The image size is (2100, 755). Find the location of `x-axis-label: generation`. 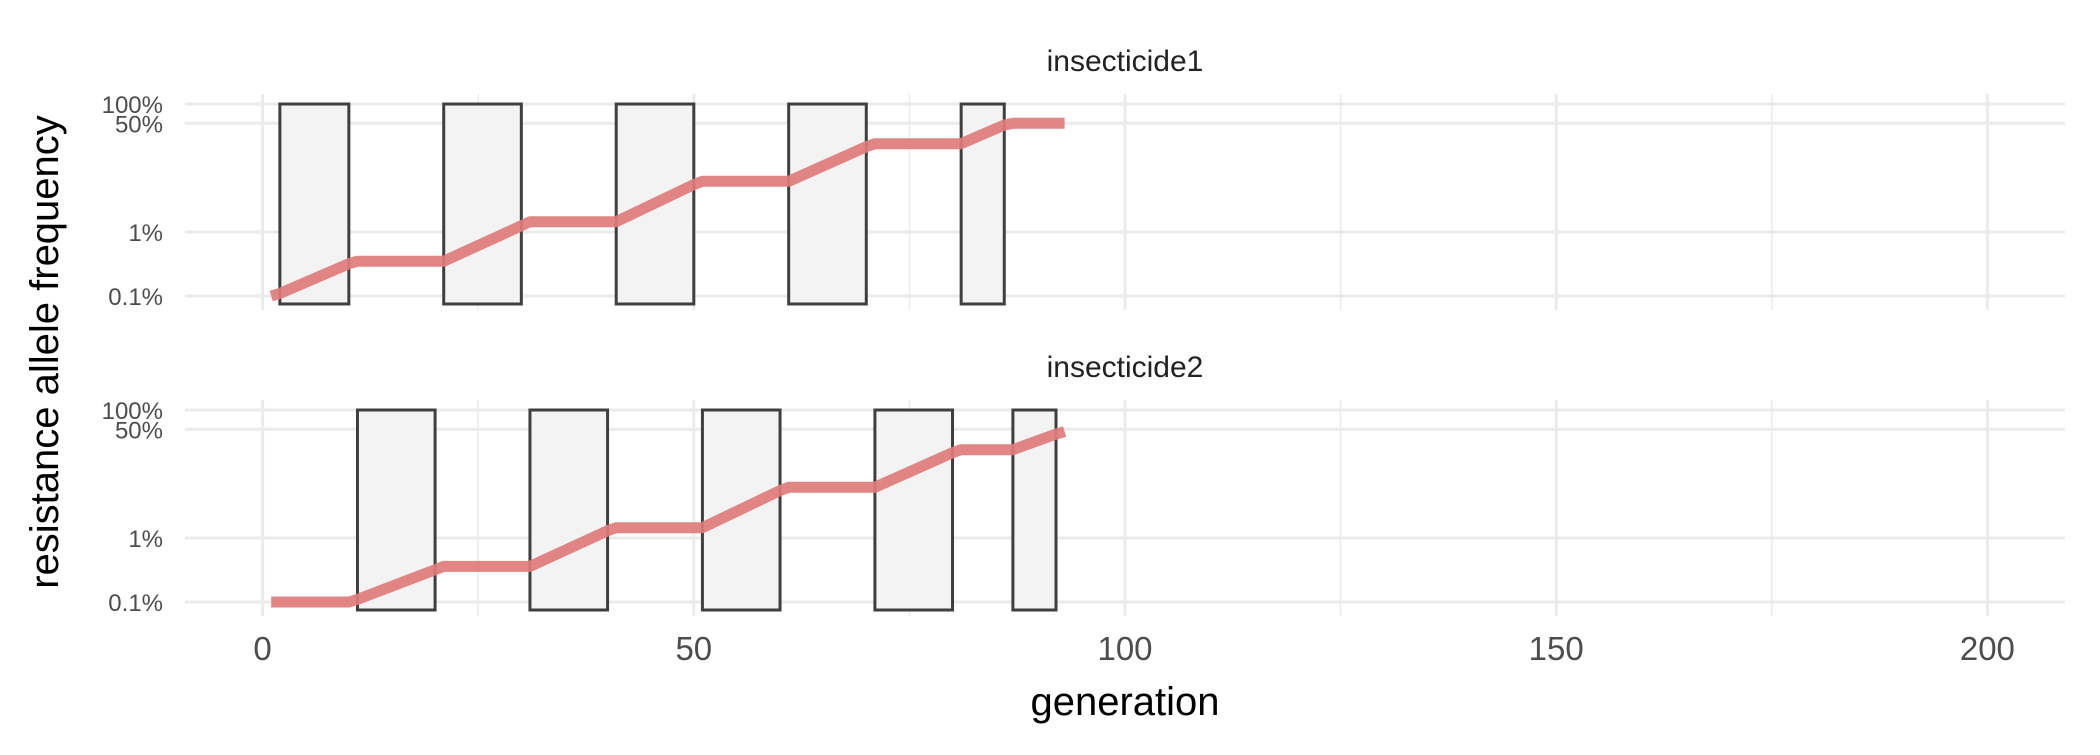

x-axis-label: generation is located at coordinates (1124, 702).